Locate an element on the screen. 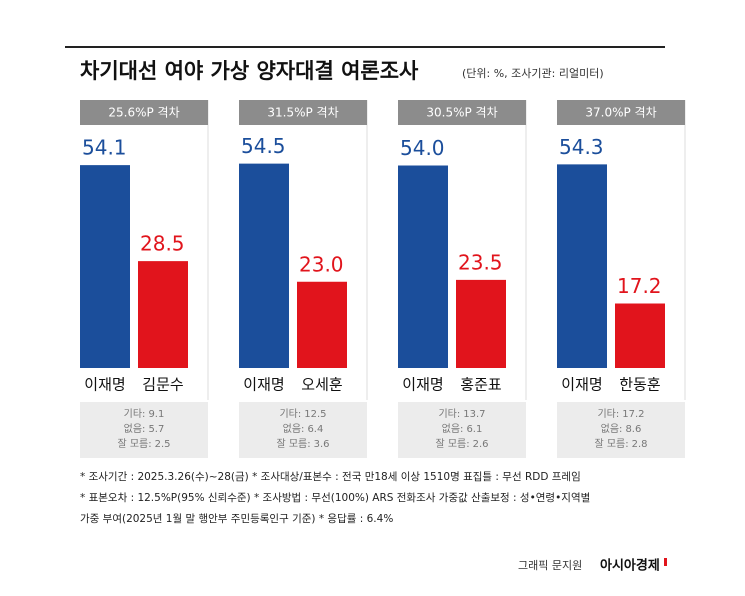  value-label: 54.0 is located at coordinates (422, 148).